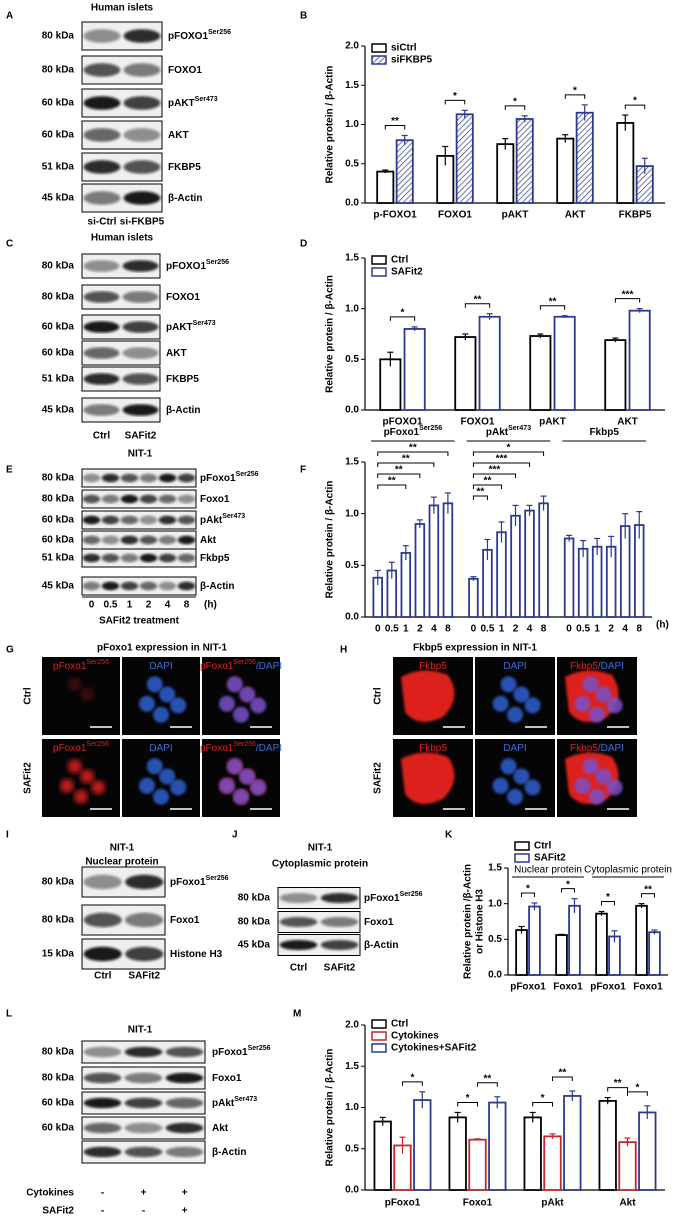 The height and width of the screenshot is (1222, 675). Describe the element at coordinates (608, 987) in the screenshot. I see `x-tick-label: pFoxo1` at that location.